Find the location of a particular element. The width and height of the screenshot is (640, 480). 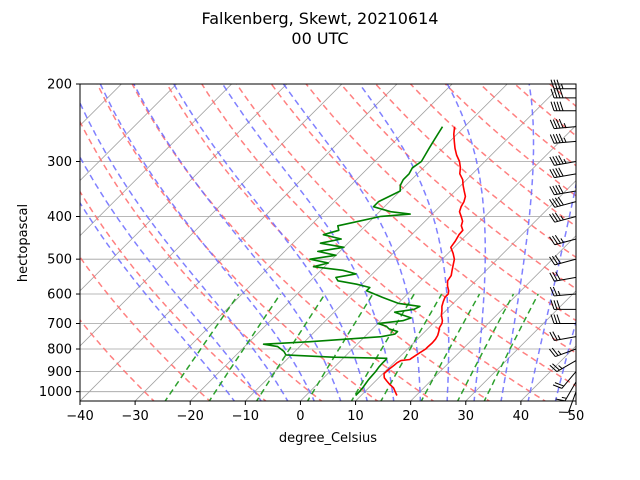

x-tick-label: −30 is located at coordinates (134, 416).